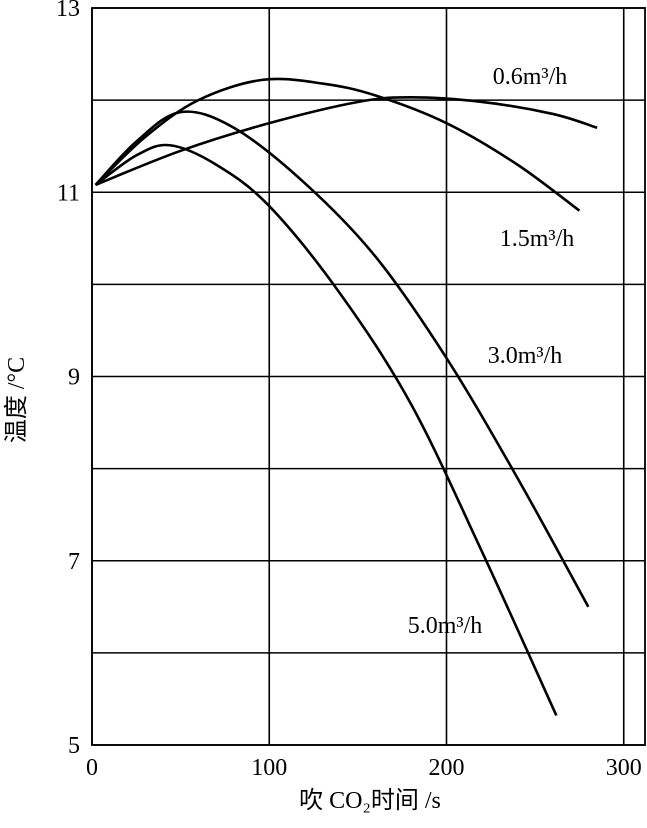 The width and height of the screenshot is (647, 828). What do you see at coordinates (446, 768) in the screenshot?
I see `x-tick-label: 200` at bounding box center [446, 768].